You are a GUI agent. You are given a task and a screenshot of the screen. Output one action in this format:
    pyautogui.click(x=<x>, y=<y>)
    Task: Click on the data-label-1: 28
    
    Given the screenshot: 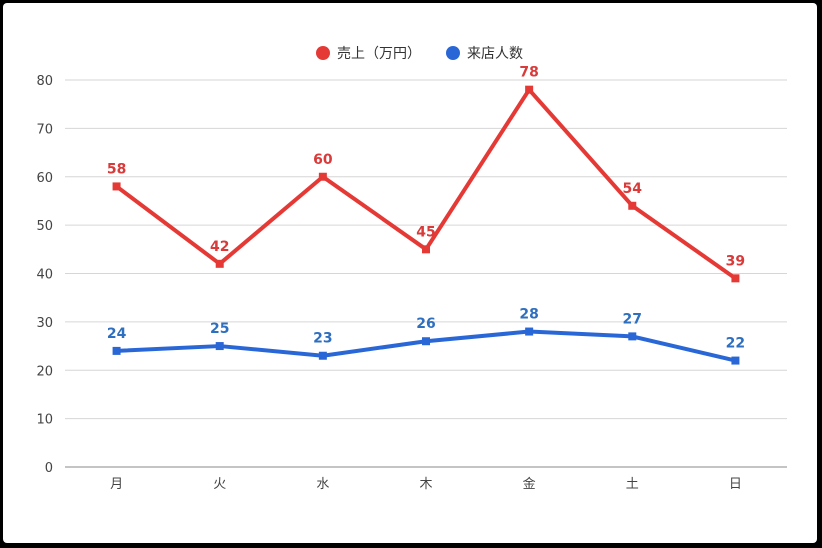 What is the action you would take?
    pyautogui.click(x=528, y=315)
    